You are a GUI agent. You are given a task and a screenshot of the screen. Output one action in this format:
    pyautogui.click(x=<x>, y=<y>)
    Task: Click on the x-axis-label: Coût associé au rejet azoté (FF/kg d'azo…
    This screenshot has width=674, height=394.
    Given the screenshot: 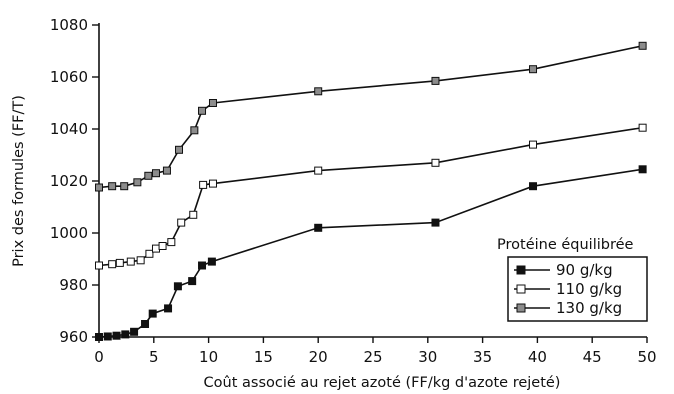 What is the action you would take?
    pyautogui.click(x=382, y=383)
    